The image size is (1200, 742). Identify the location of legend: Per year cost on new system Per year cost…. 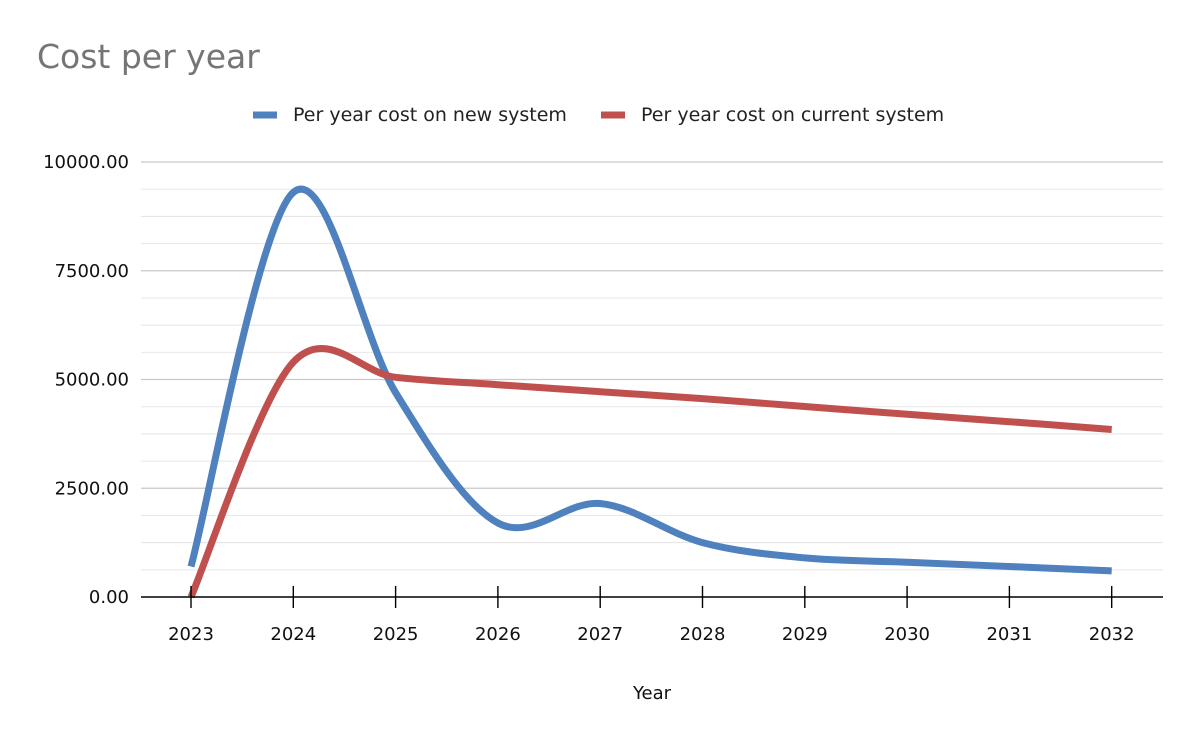
(598, 115).